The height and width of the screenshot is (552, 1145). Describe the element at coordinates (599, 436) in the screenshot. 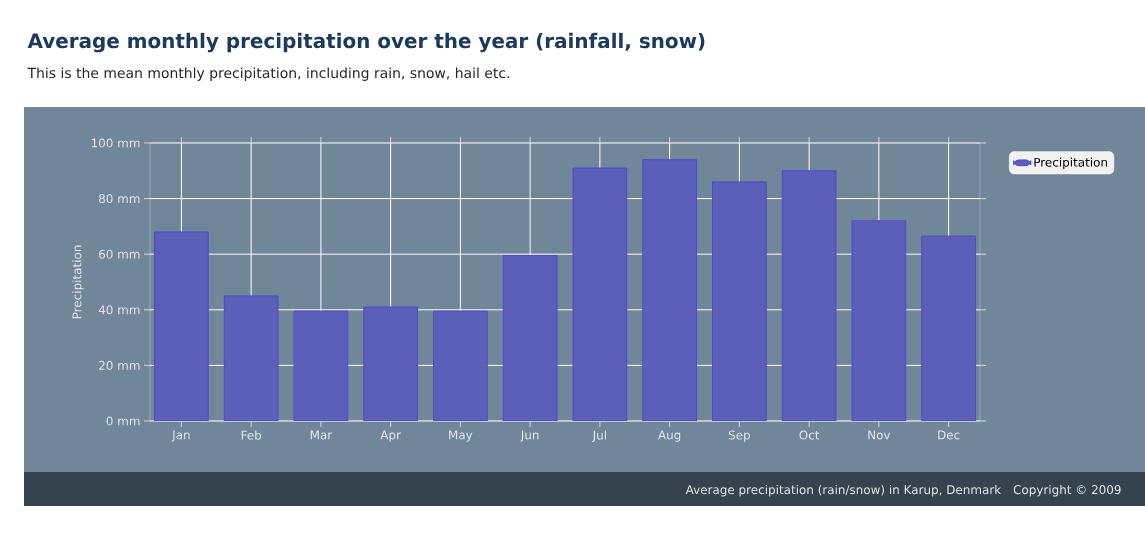

I see `x-tick-label: Jul` at that location.